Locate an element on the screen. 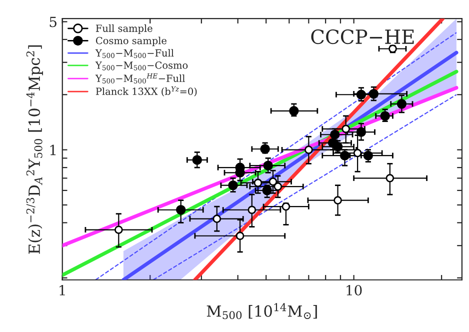 Image resolution: width=469 pixels, height=332 pixels. x-axis-title: M$_{500}$ [10$^{14}$M$_{⊙}$] is located at coordinates (261, 311).